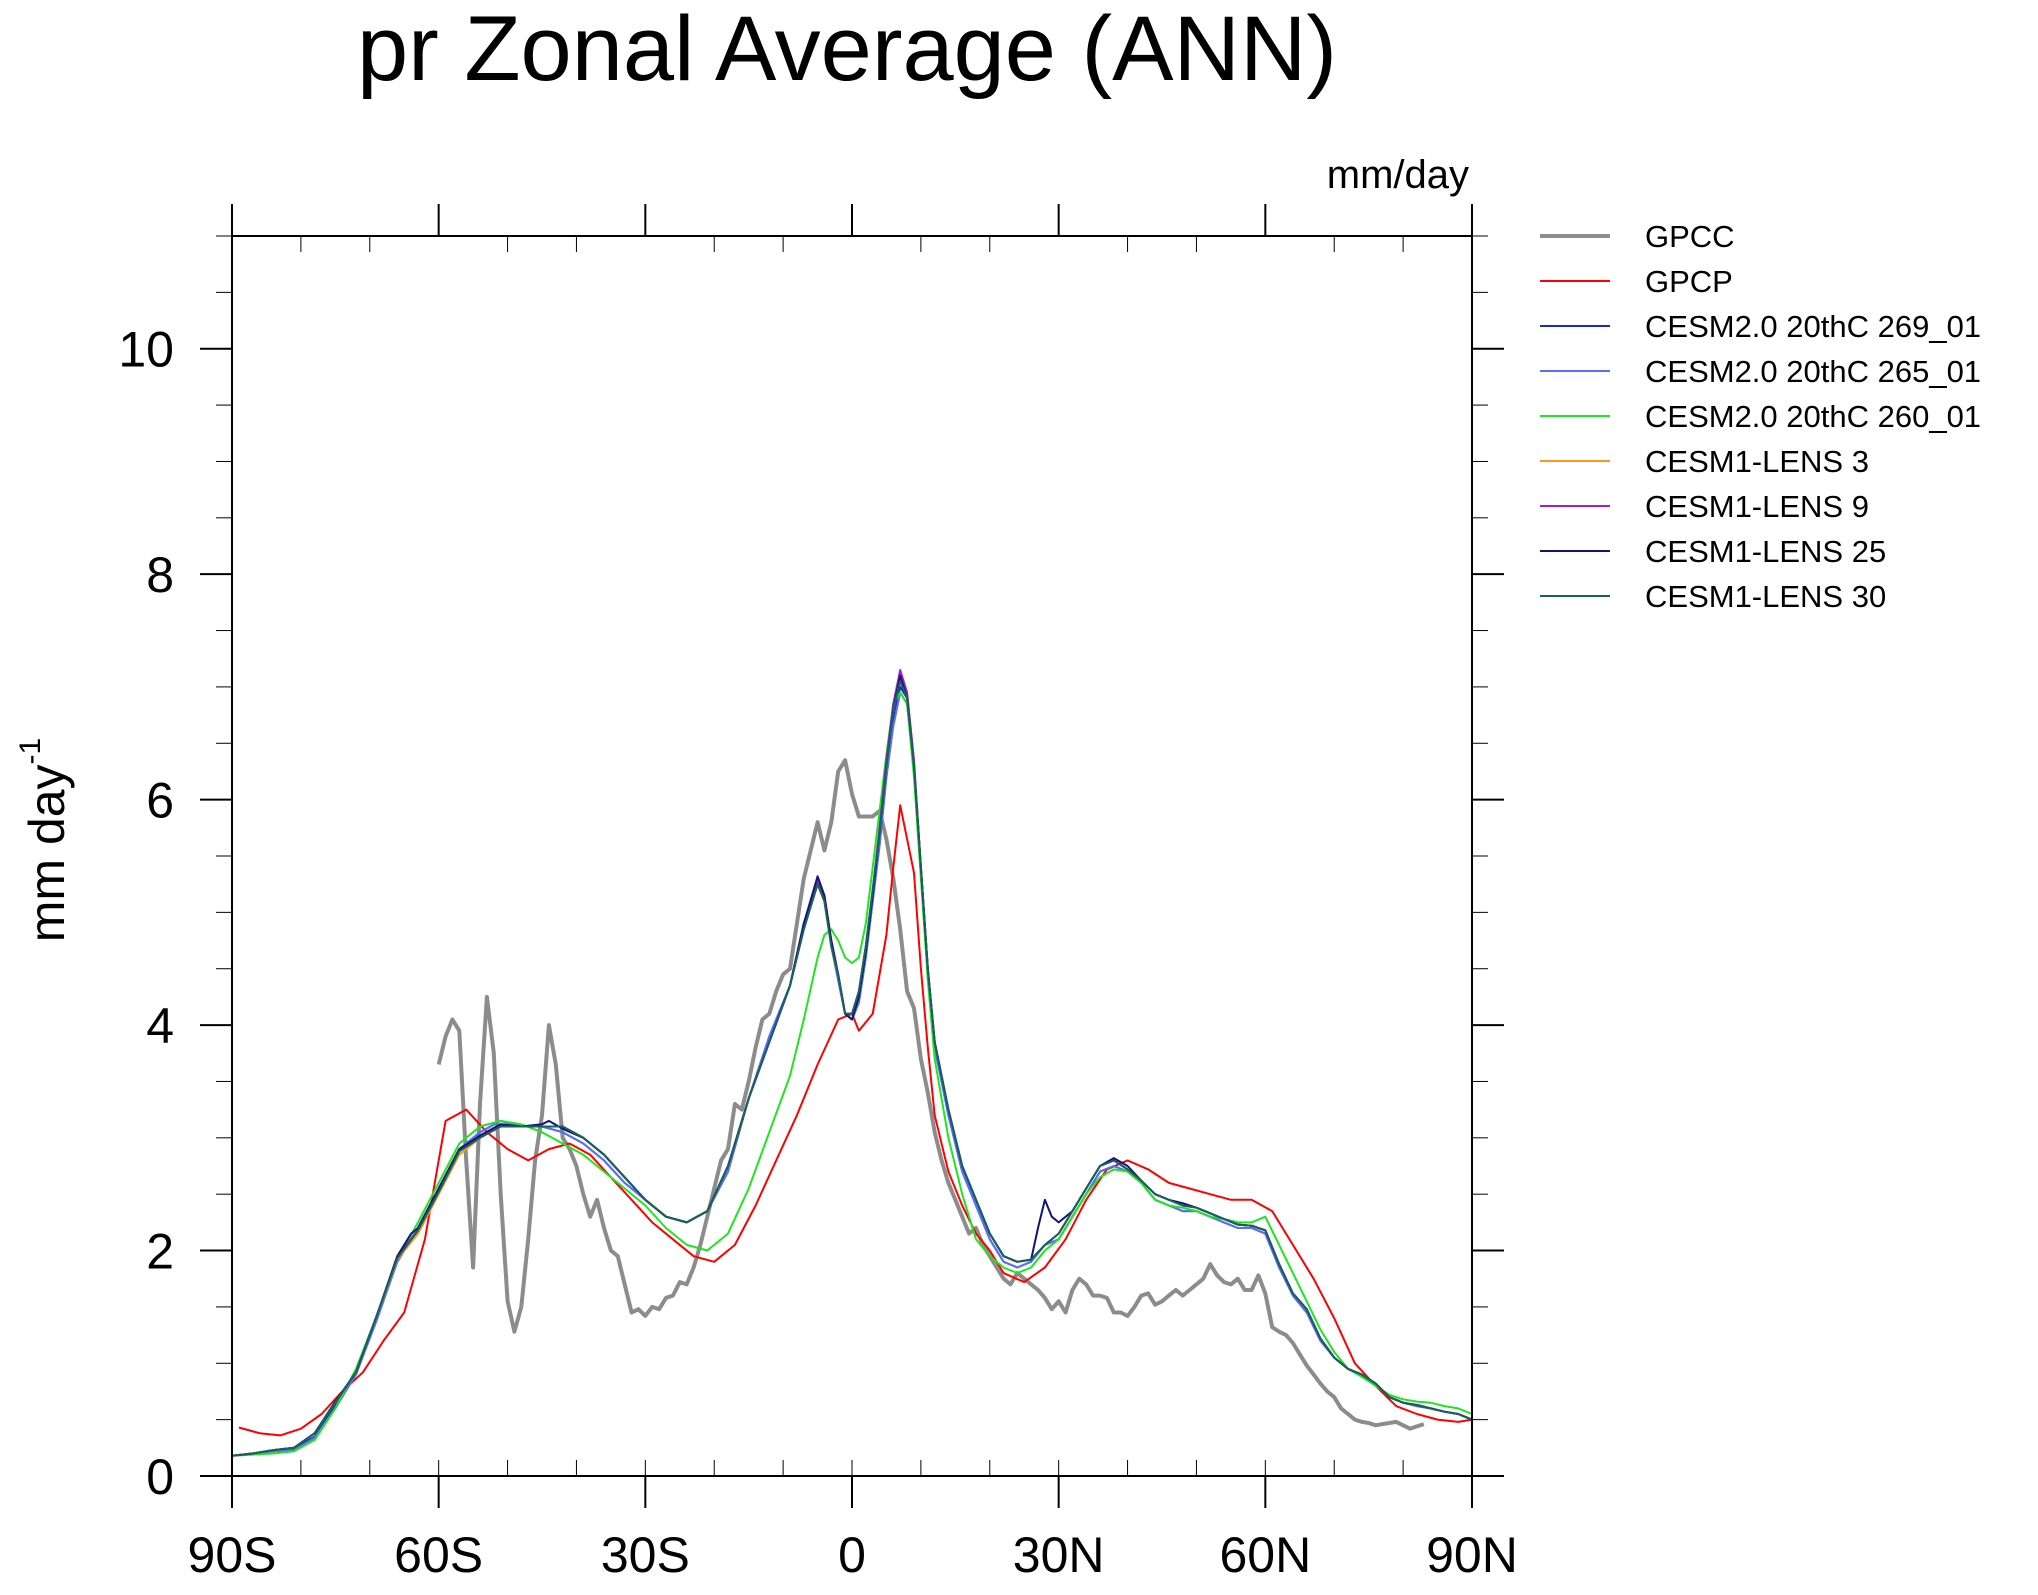  Describe the element at coordinates (1757, 506) in the screenshot. I see `legend-label: CESM1-LENS 9` at that location.